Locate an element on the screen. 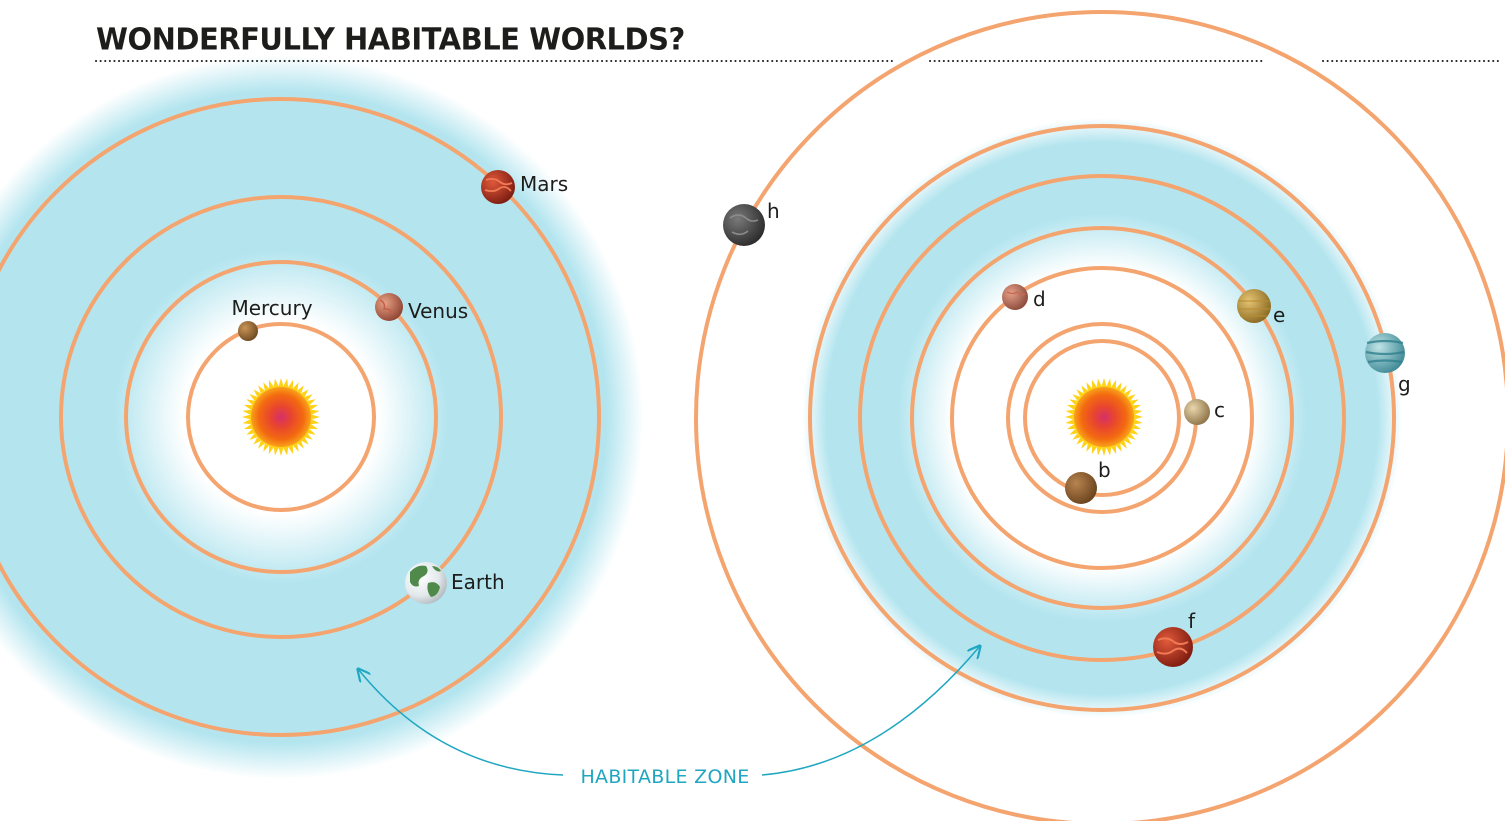  sun-icon is located at coordinates (281, 417).